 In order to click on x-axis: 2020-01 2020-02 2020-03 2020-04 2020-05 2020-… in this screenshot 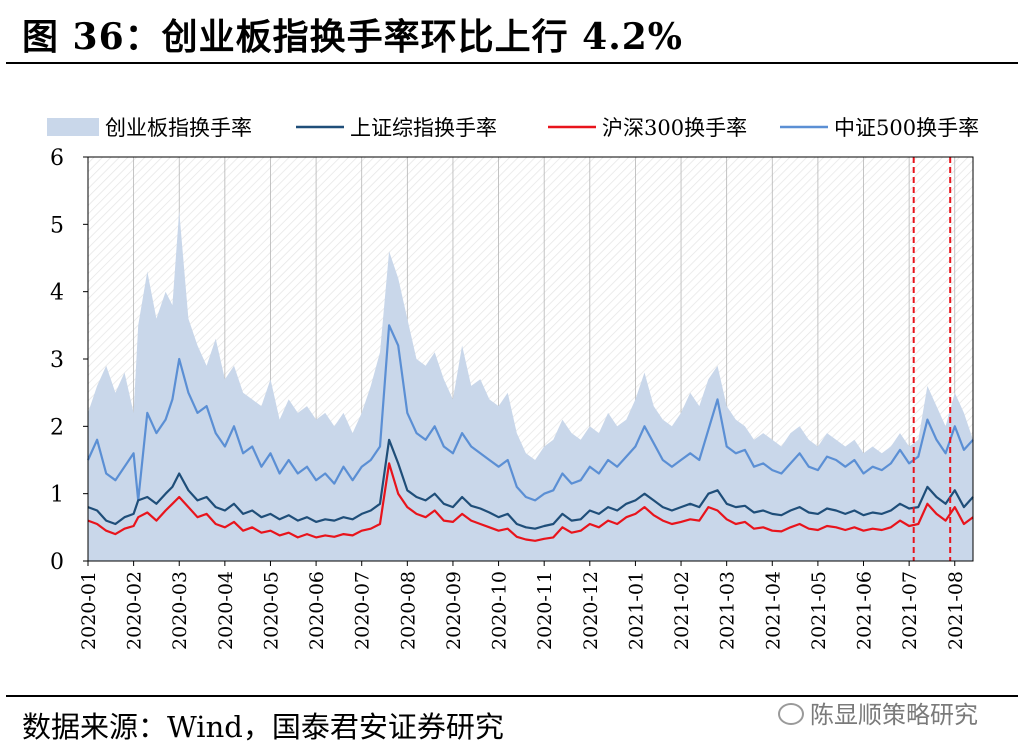, I will do `click(522, 605)`.